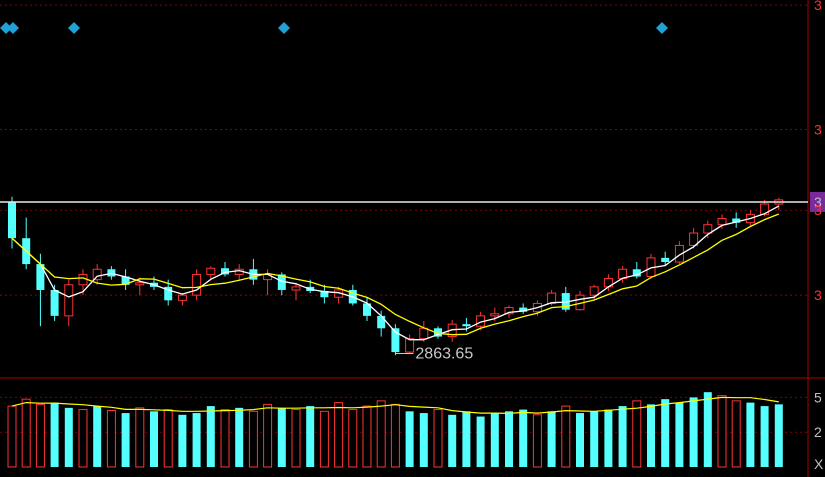 The height and width of the screenshot is (477, 825). What do you see at coordinates (818, 397) in the screenshot?
I see `volume-tick-label: 5` at bounding box center [818, 397].